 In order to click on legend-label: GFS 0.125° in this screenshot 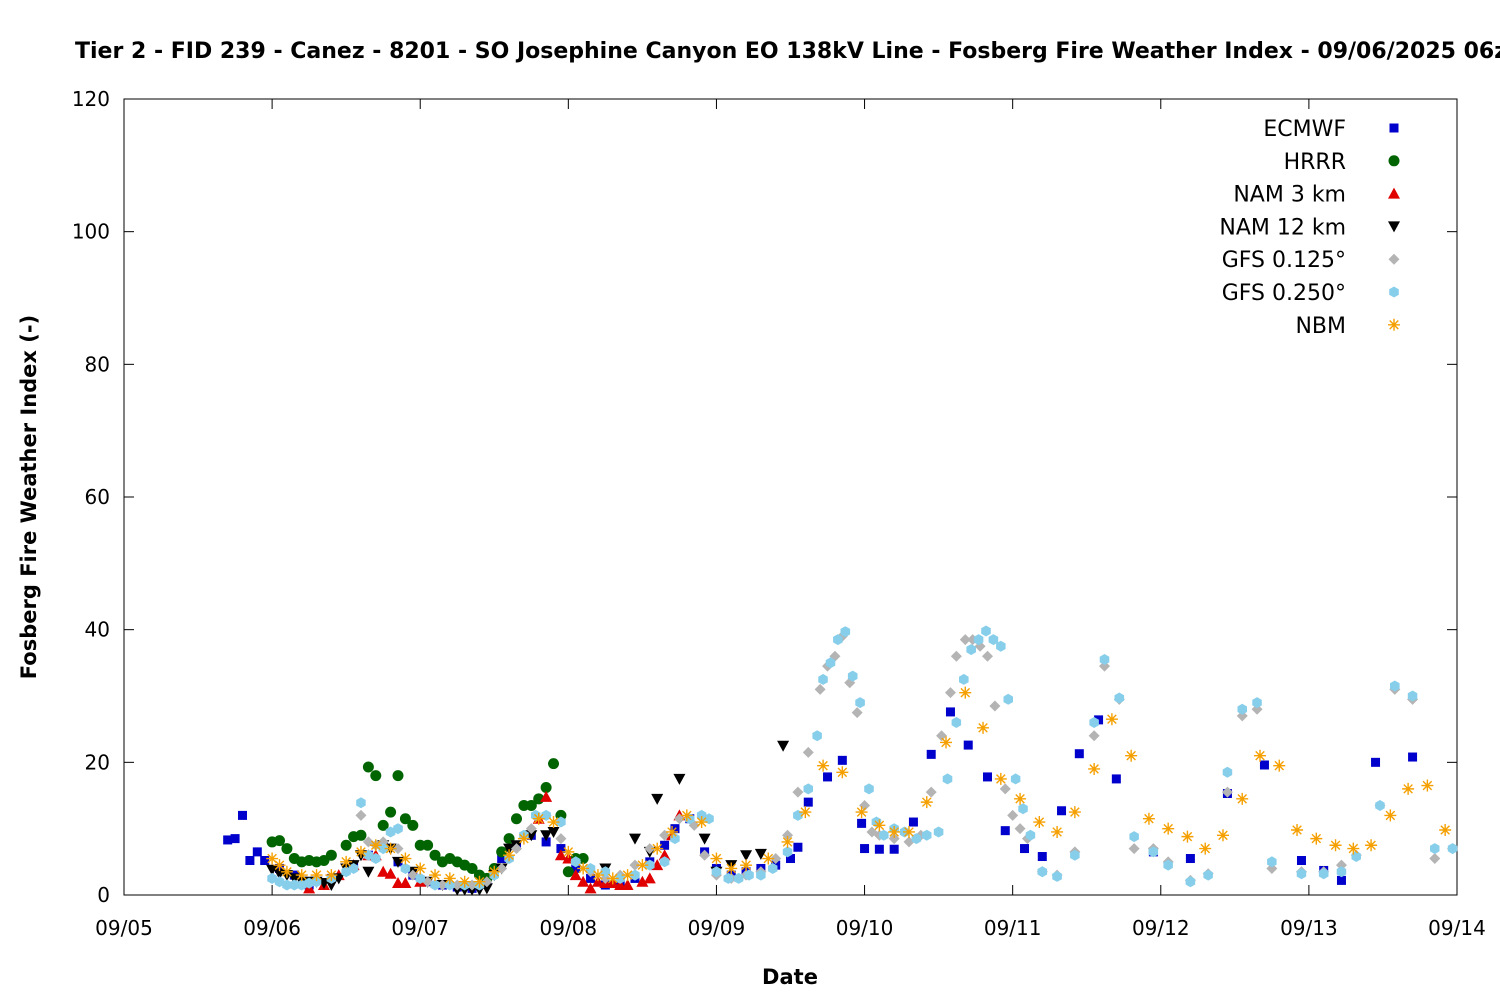, I will do `click(1284, 260)`.